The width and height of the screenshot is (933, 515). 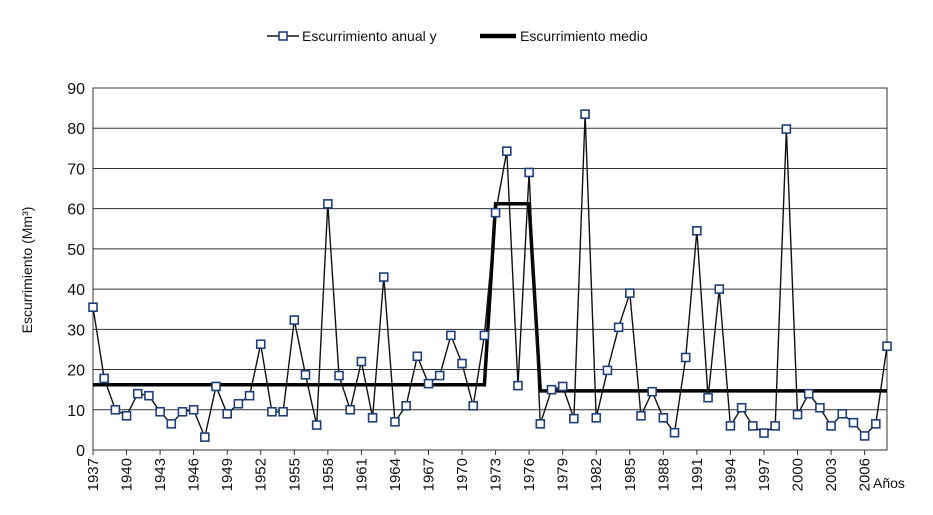 I want to click on legend-label-mean: Escurrimiento medio, so click(x=584, y=36).